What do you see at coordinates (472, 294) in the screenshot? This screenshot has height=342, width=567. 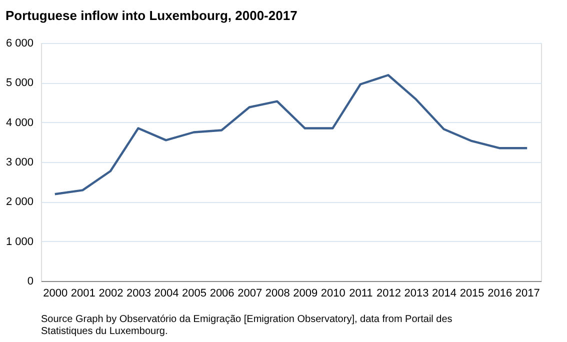 I see `x-tick-label: 2015` at bounding box center [472, 294].